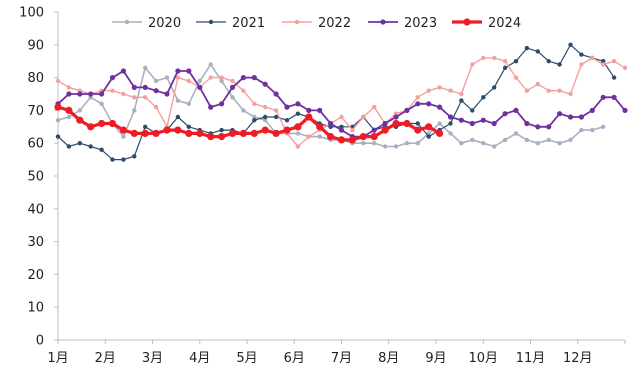  What do you see at coordinates (341, 358) in the screenshot?
I see `x-tick-label: 7月` at bounding box center [341, 358].